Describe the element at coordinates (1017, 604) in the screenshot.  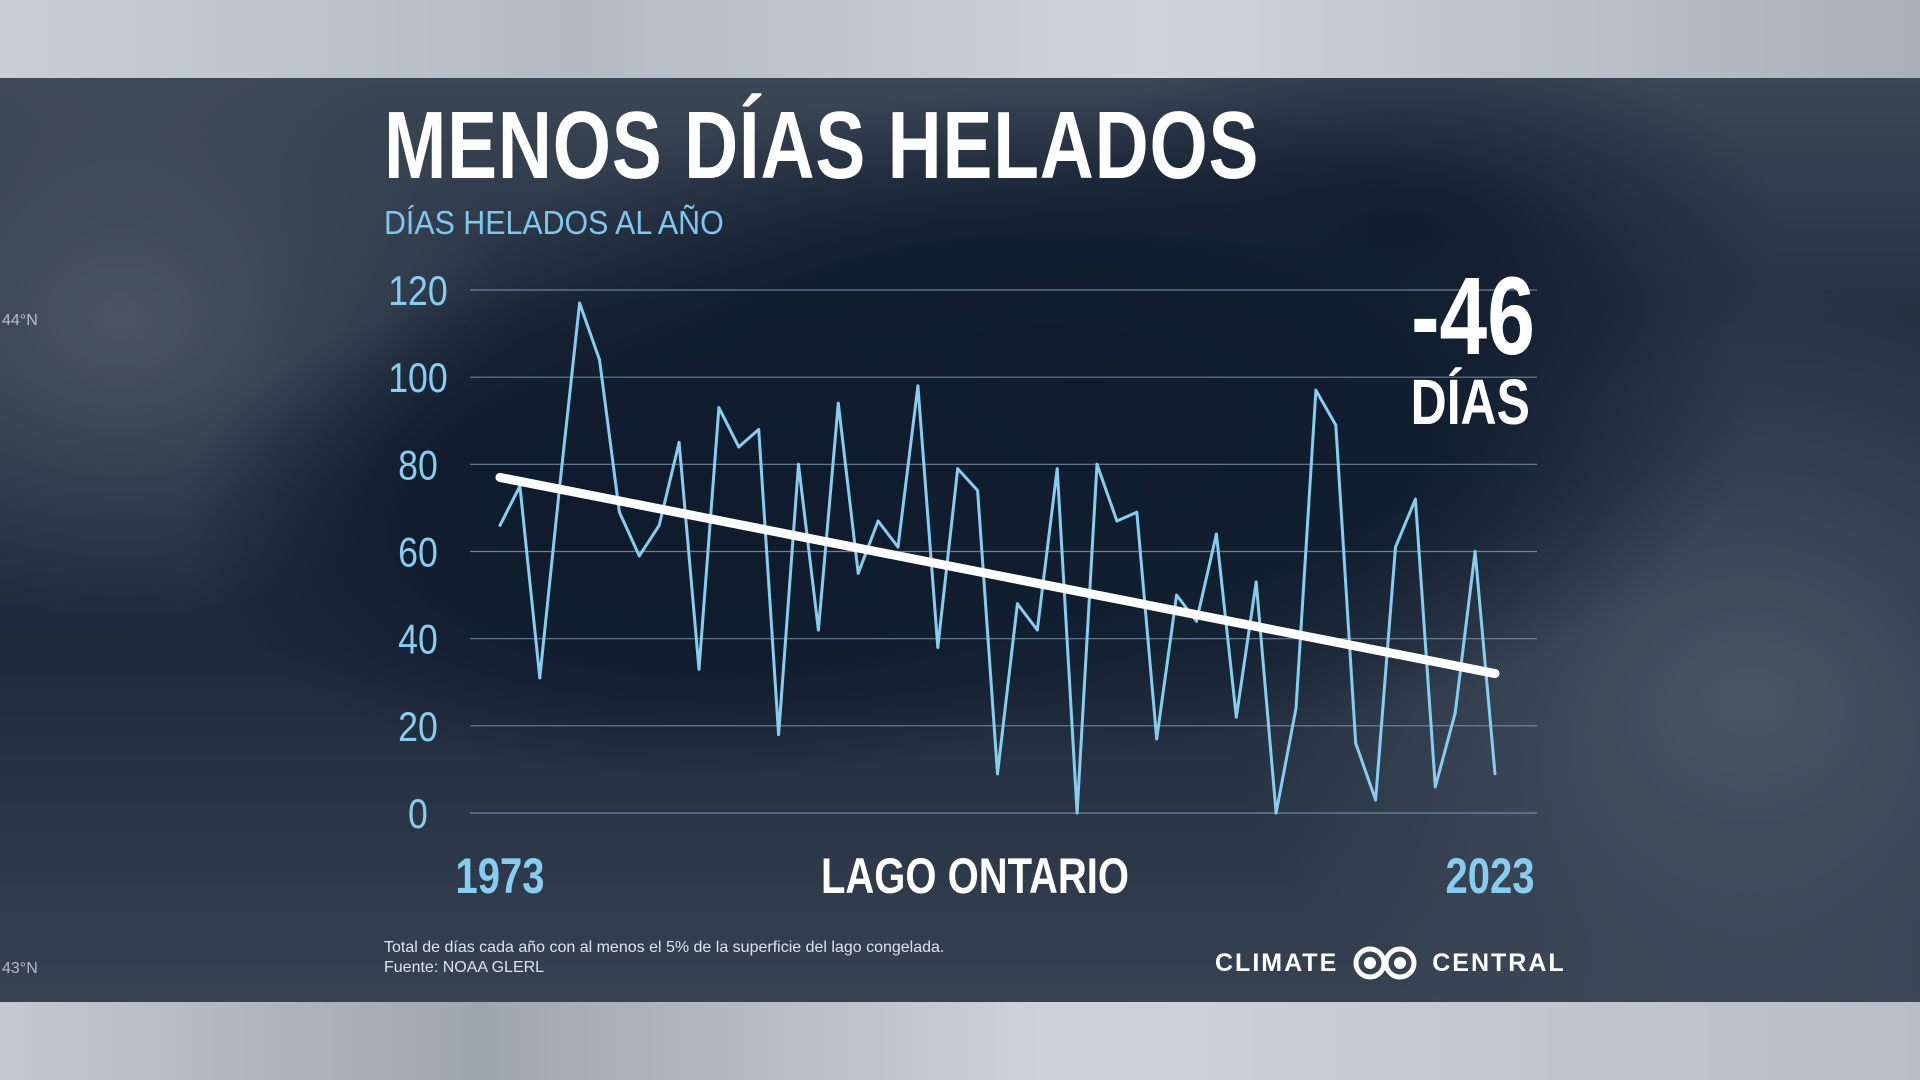
I see `data-point-1999` at that location.